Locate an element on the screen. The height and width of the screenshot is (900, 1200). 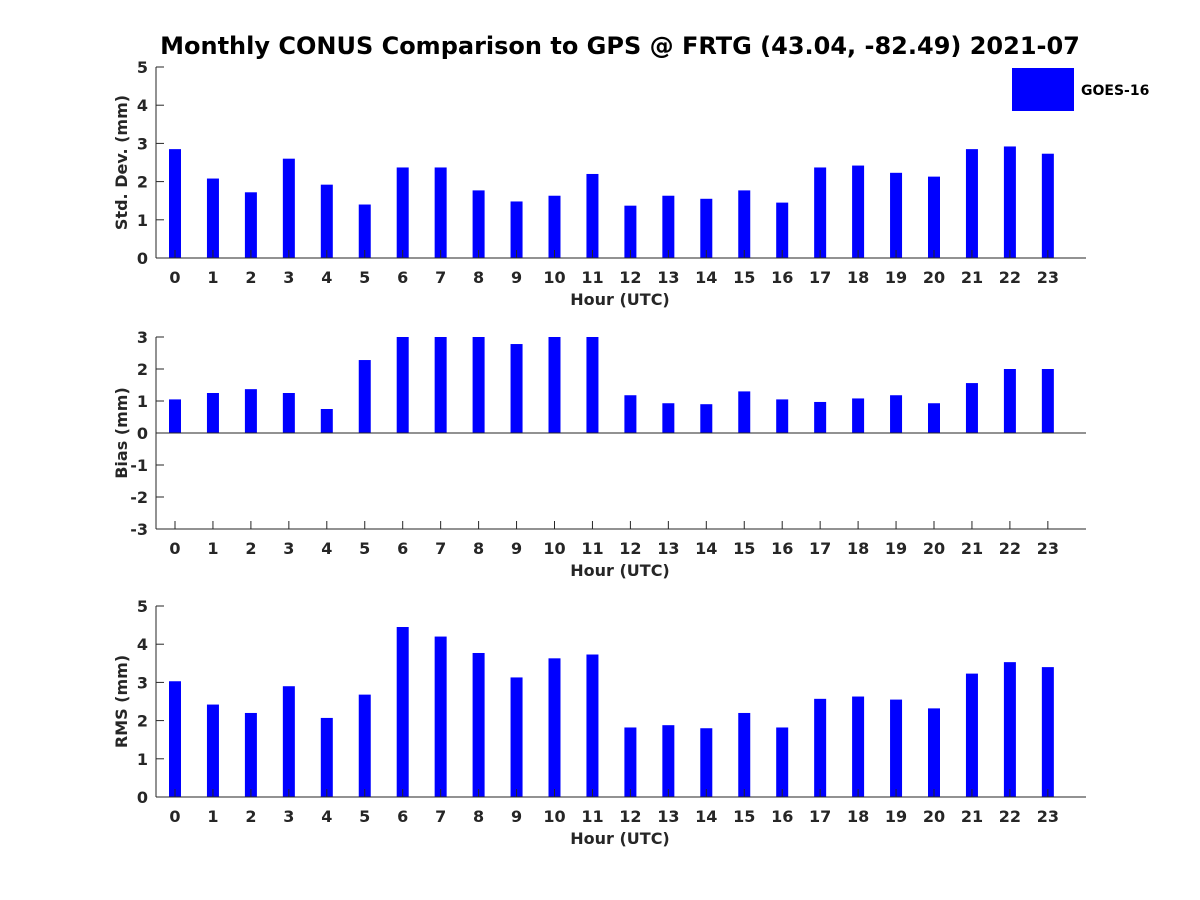
y-tick-label-bias-mm: 1 is located at coordinates (142, 401).